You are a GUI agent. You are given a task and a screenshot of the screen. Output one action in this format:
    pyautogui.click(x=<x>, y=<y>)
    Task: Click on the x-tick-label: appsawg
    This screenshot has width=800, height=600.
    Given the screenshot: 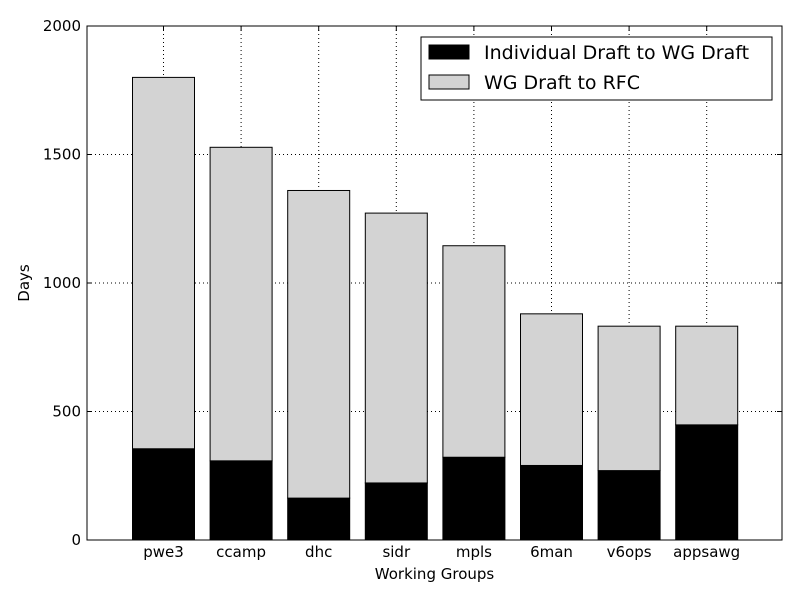 What is the action you would take?
    pyautogui.click(x=706, y=552)
    